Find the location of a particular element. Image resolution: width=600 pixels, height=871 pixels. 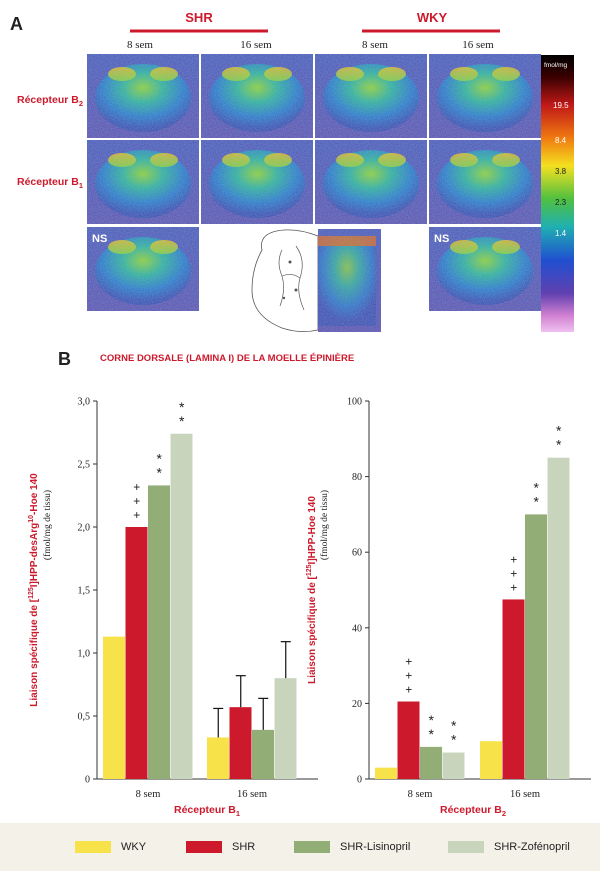

y-tick-label: 0,5 is located at coordinates (84, 717).